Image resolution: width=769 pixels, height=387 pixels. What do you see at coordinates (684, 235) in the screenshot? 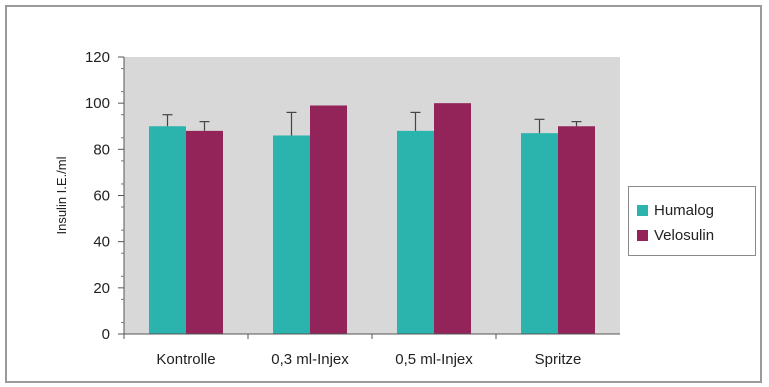
I see `legend-label-velosulin: Velosulin` at bounding box center [684, 235].